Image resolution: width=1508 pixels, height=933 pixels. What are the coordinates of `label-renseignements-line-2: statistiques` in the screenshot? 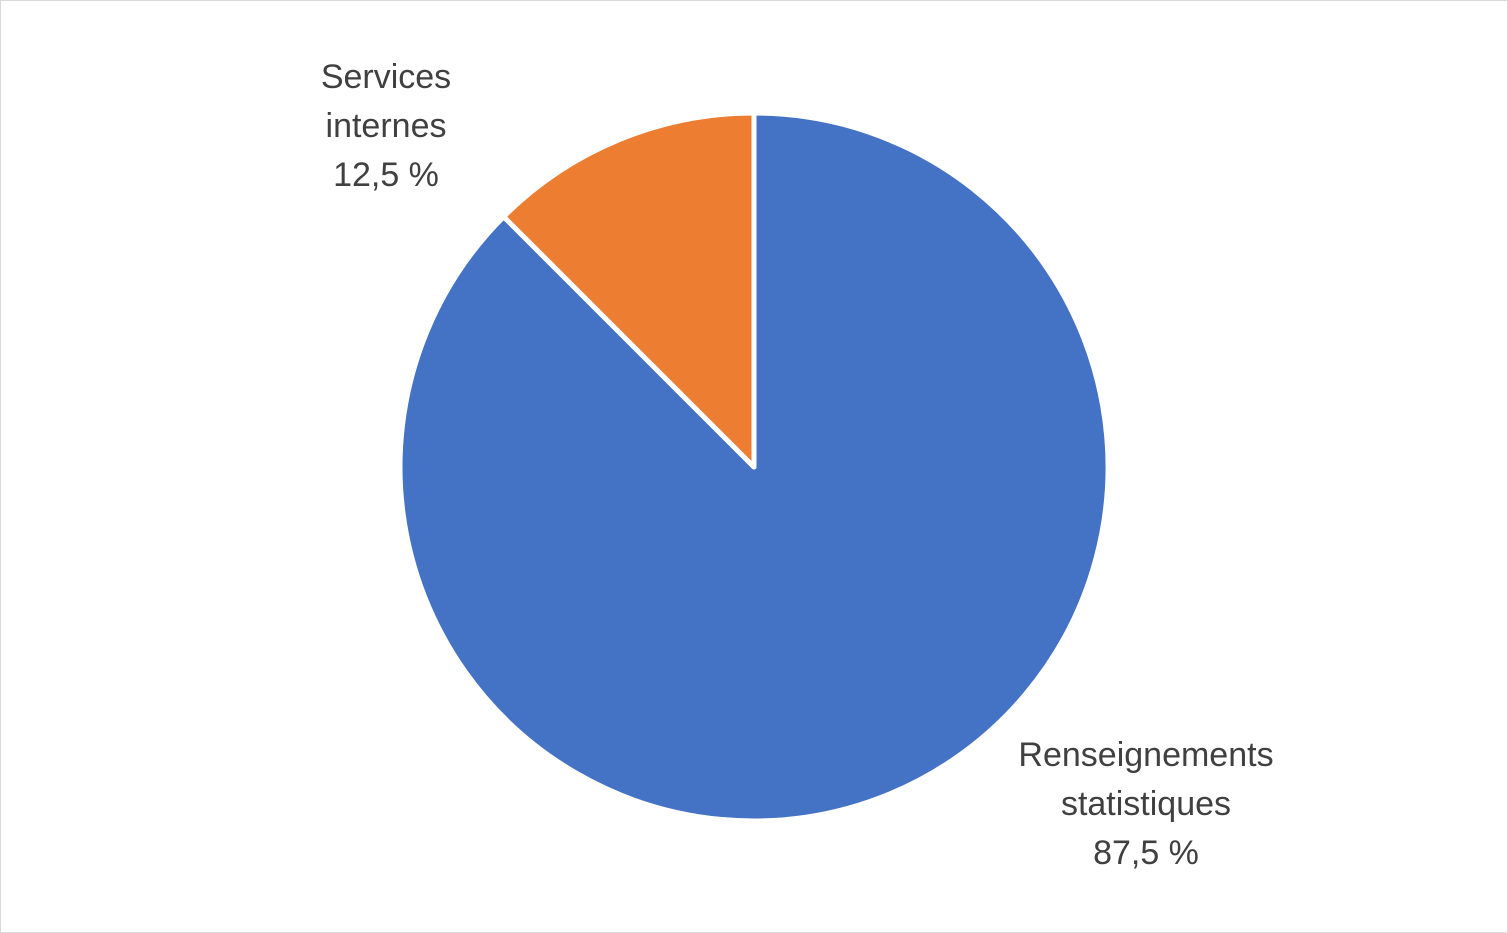 It's located at (1146, 804).